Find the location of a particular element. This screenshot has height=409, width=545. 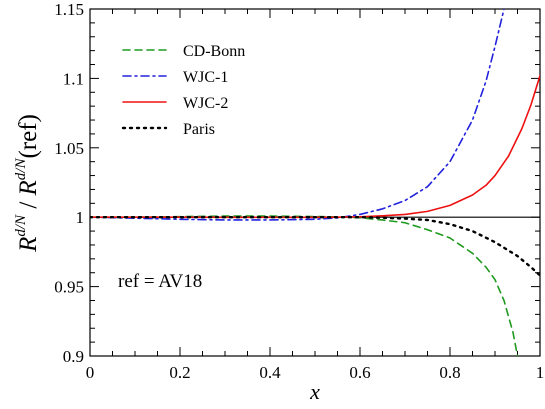

y-axis-title-base1: R is located at coordinates (28, 245).